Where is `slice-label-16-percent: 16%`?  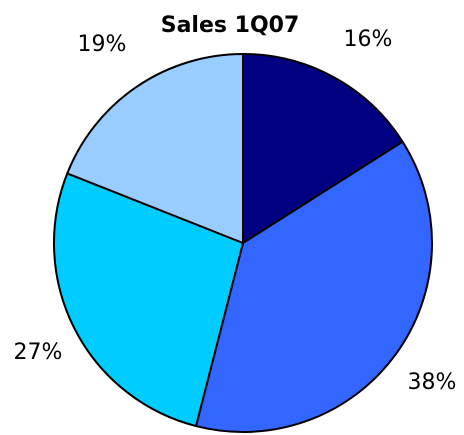
slice-label-16-percent: 16% is located at coordinates (368, 39).